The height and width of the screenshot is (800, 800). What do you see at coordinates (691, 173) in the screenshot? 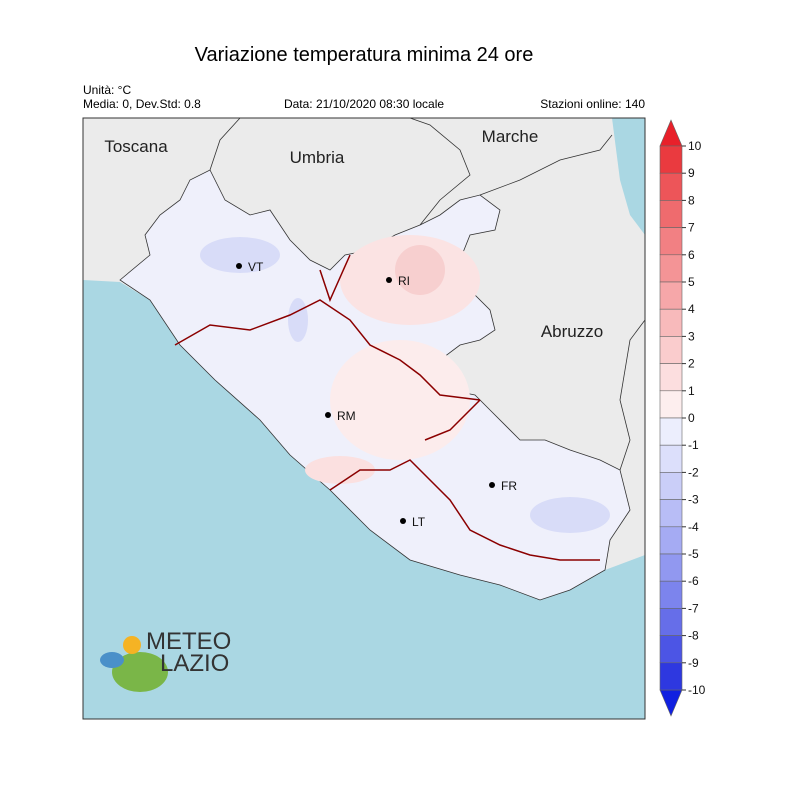
I see `colorbar-tick-label: 9` at bounding box center [691, 173].